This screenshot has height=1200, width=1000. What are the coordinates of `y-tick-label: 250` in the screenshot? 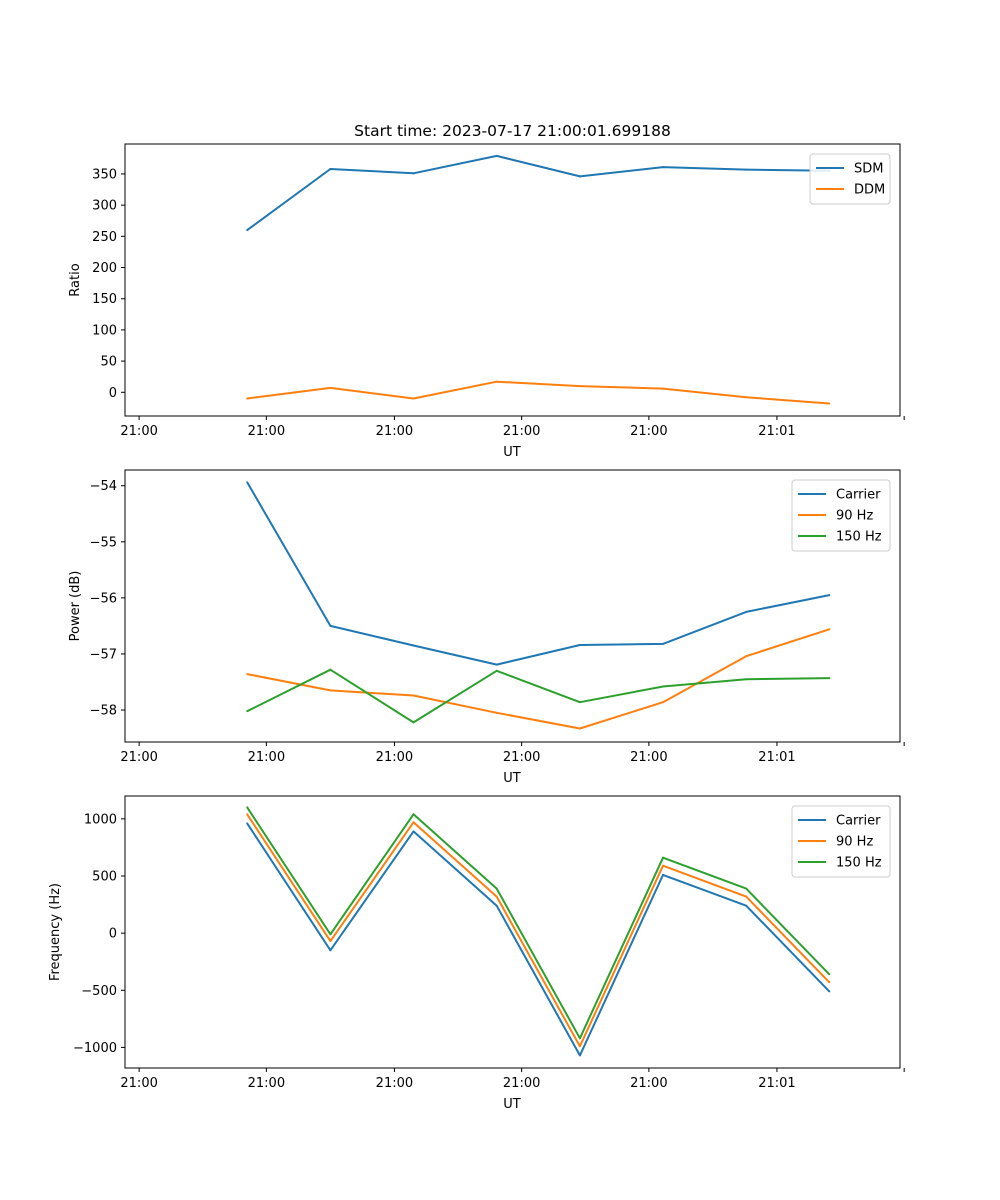 It's located at (104, 237).